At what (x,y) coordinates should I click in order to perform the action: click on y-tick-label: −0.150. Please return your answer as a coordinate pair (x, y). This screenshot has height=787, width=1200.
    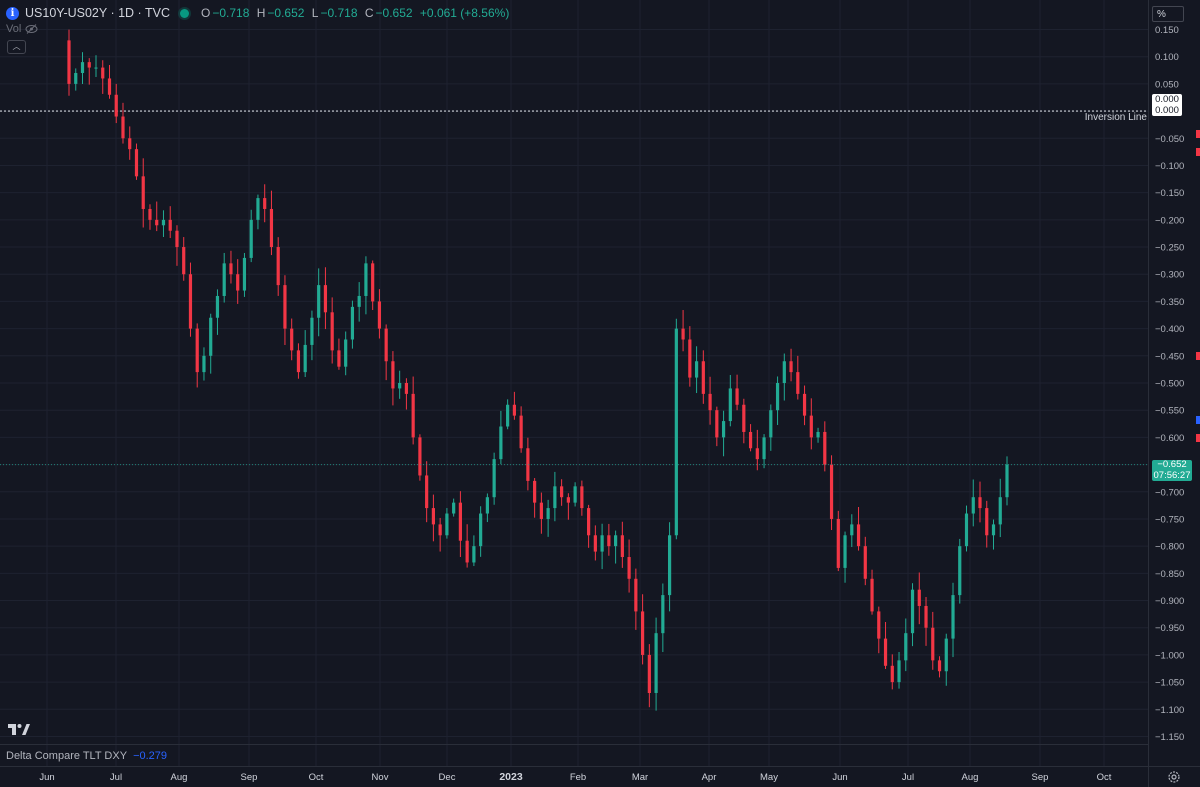
    Looking at the image, I should click on (1169, 193).